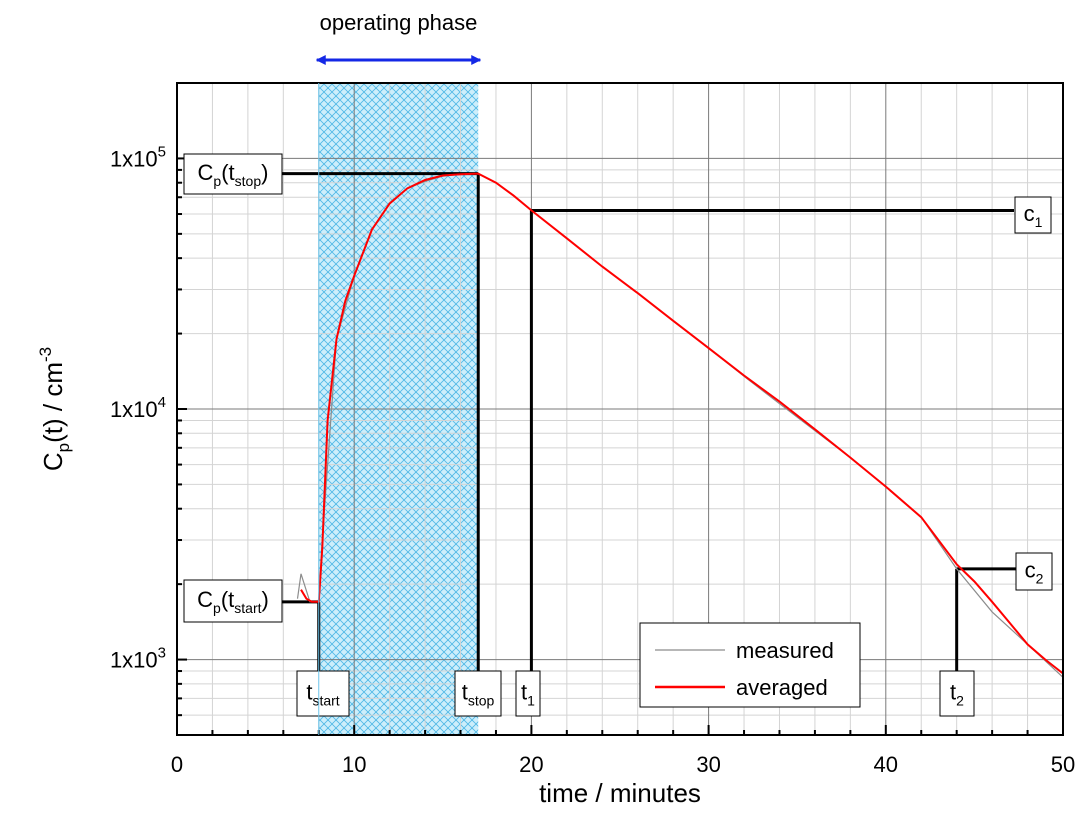 This screenshot has width=1081, height=832. I want to click on legend-averaged-label: averaged, so click(782, 687).